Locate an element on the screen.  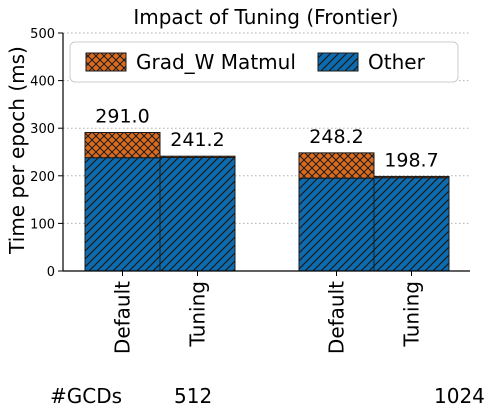
y-tick-label: 400 is located at coordinates (42, 82).